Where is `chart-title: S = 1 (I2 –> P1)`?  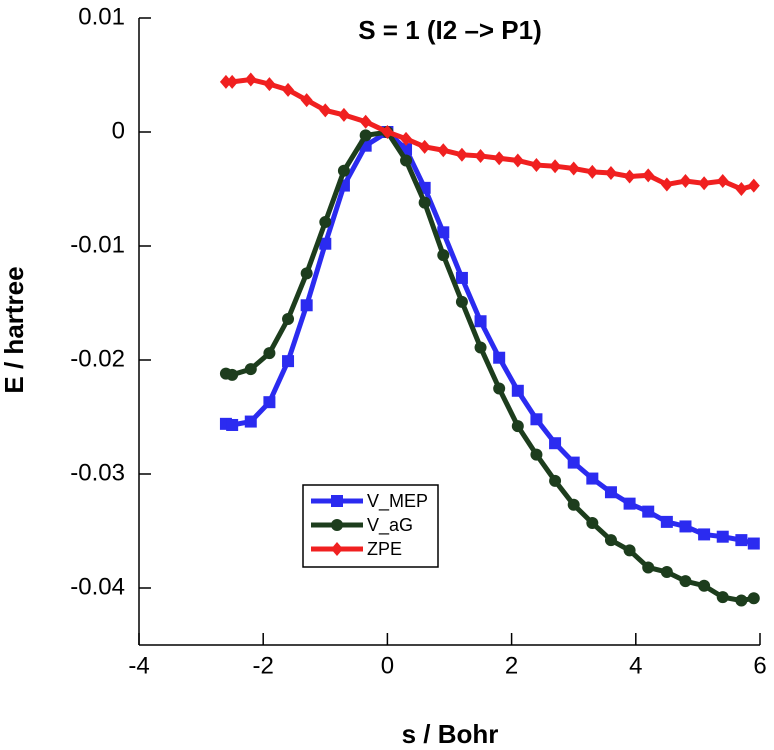
chart-title: S = 1 (I2 –> P1) is located at coordinates (450, 30).